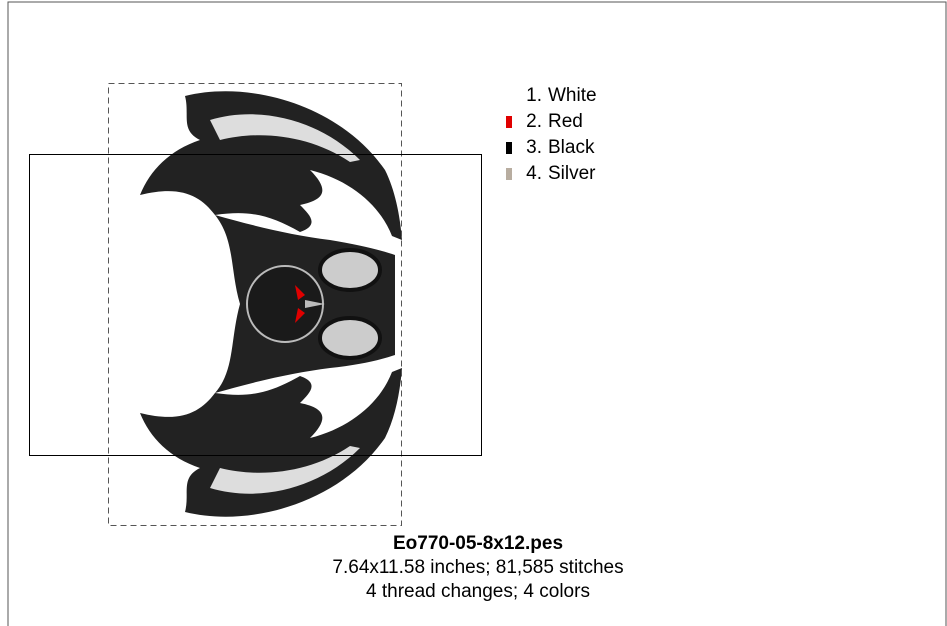 The image size is (947, 626). Describe the element at coordinates (571, 147) in the screenshot. I see `thread-name: Black` at that location.